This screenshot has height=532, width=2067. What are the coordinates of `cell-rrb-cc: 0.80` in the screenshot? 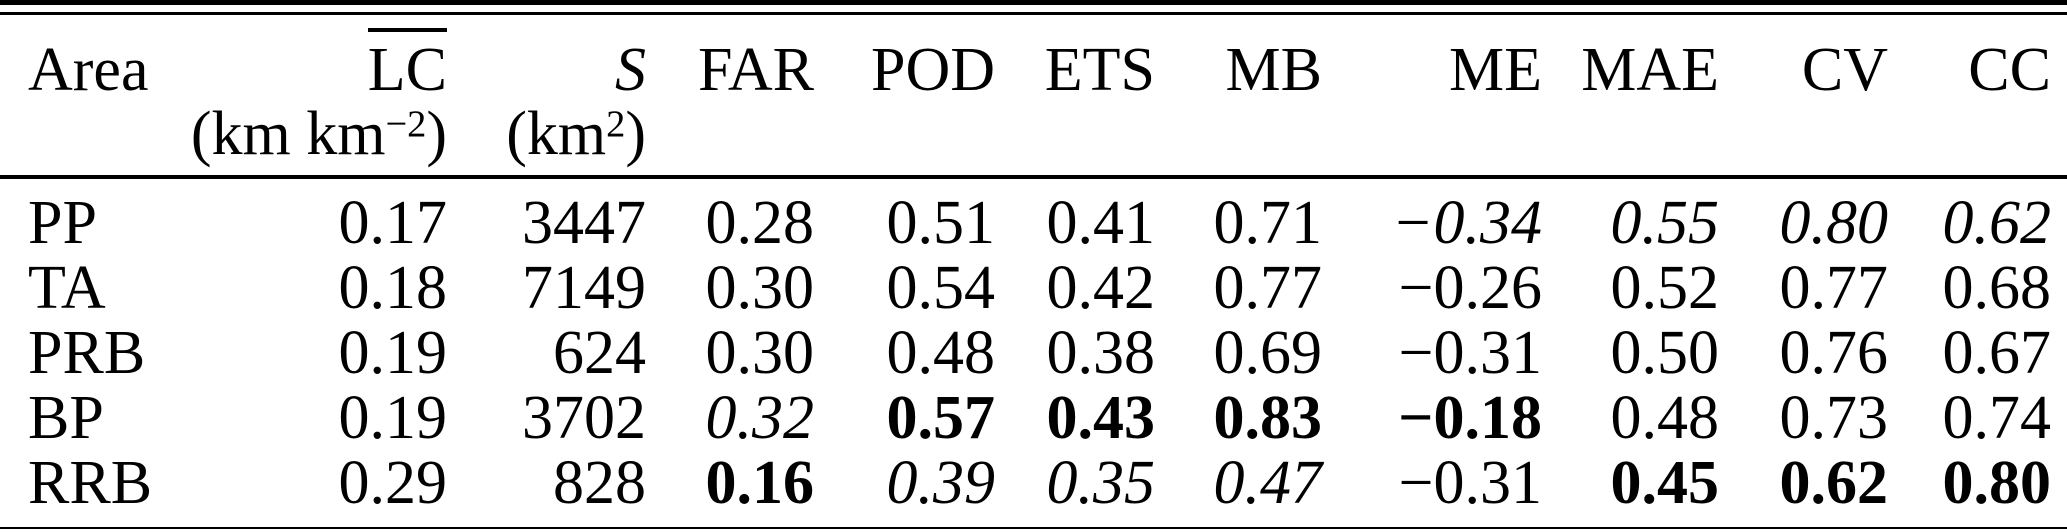 It's located at (1997, 482).